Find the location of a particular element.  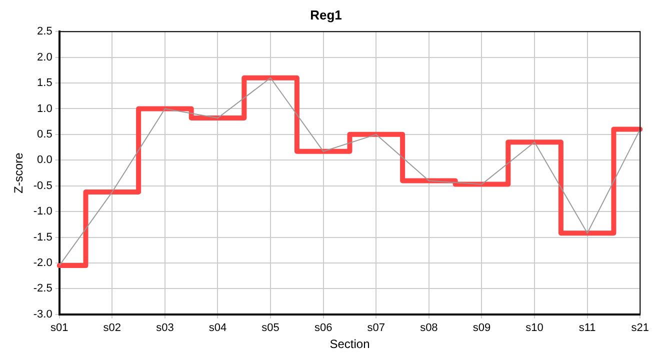

y-axis-title: Z-score is located at coordinates (19, 173).